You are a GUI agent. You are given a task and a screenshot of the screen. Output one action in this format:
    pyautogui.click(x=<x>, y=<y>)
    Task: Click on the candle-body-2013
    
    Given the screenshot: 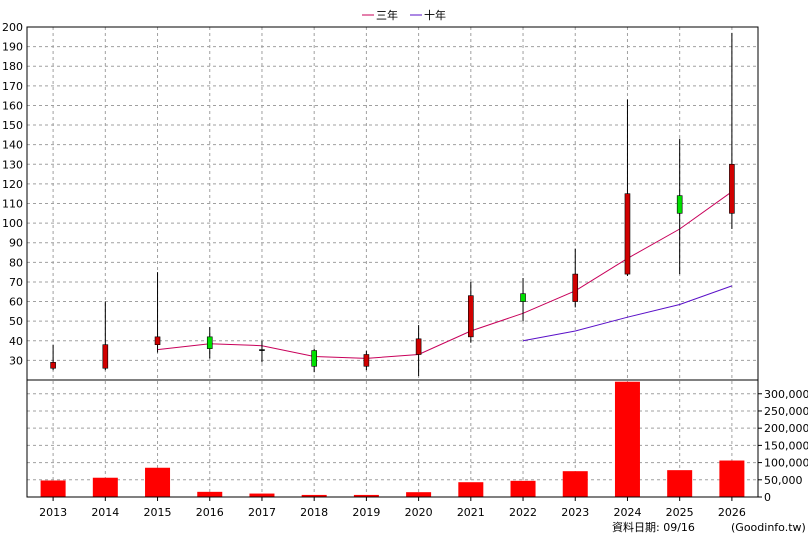 What is the action you would take?
    pyautogui.click(x=53, y=365)
    